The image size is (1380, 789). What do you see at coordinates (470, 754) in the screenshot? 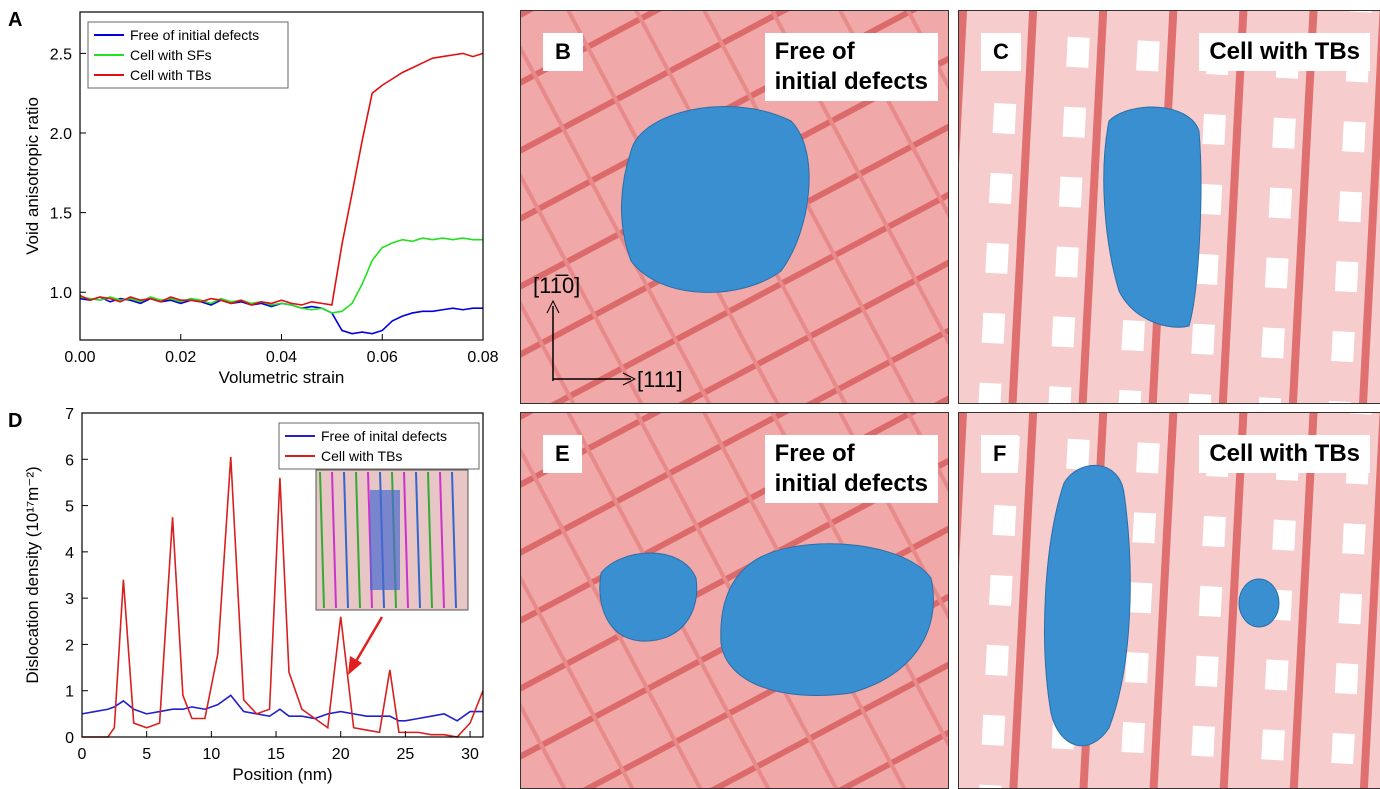
I see `x-tick-label: 30` at bounding box center [470, 754].